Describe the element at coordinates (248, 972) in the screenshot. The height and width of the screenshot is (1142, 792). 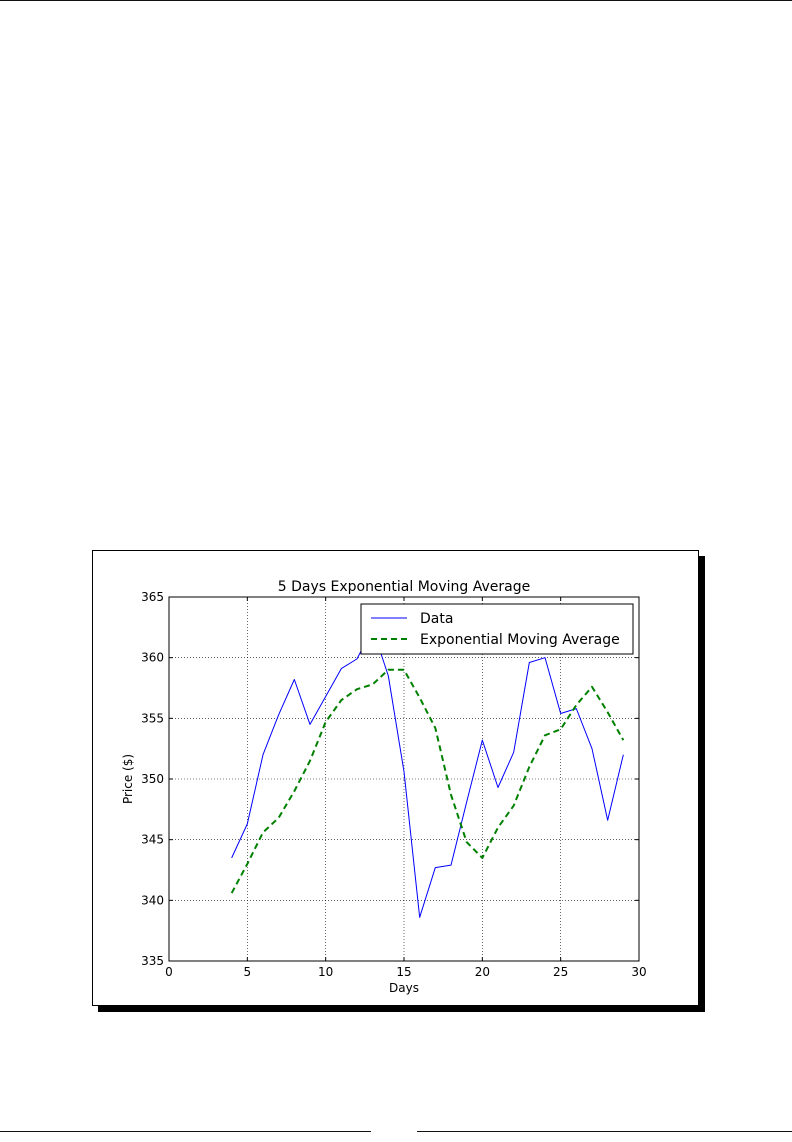
I see `x-tick-label: 5` at that location.